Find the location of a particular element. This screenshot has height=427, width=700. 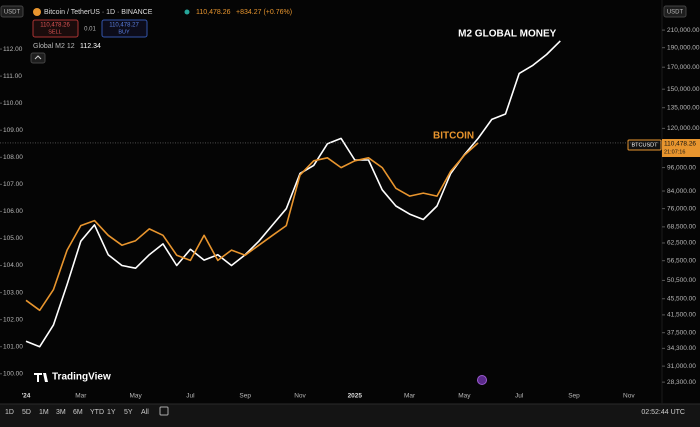

indicator-value: 112.34 is located at coordinates (90, 46).